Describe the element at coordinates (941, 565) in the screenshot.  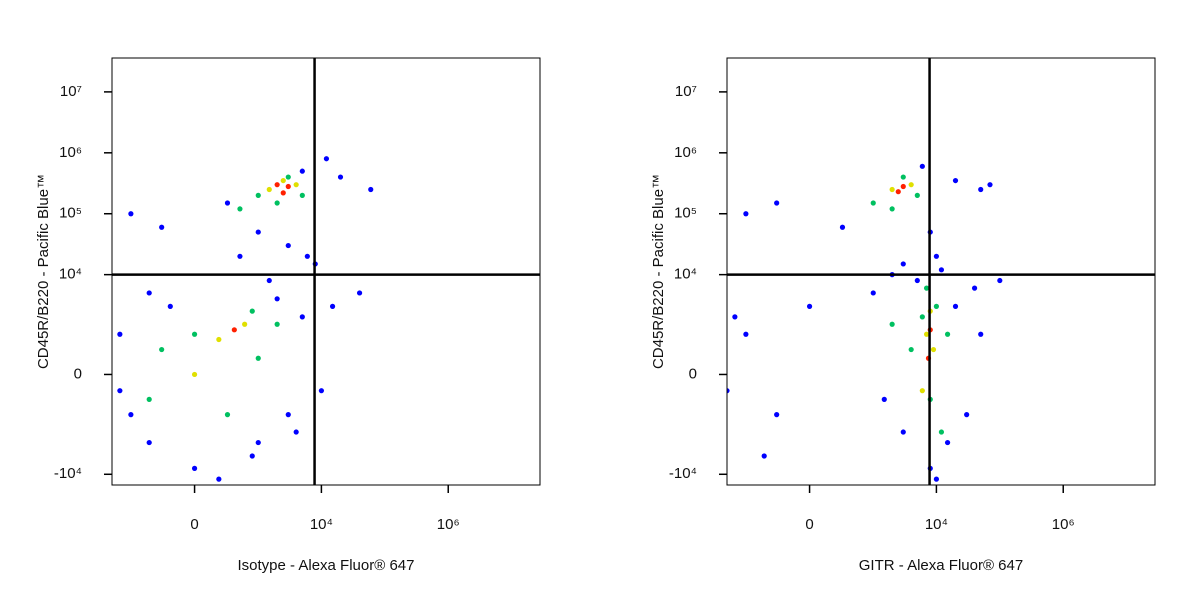
I see `x-axis-label: GITR - Alexa Fluor® 647` at that location.